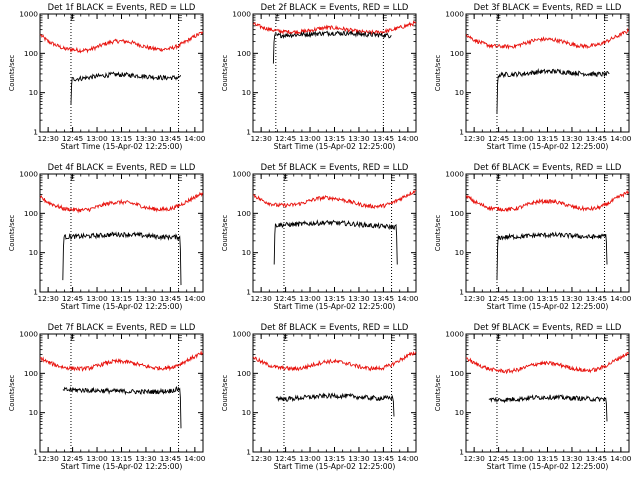 This screenshot has height=480, width=640. I want to click on panel-title: Det 7f BLACK = Events, RED = LLD, so click(122, 327).